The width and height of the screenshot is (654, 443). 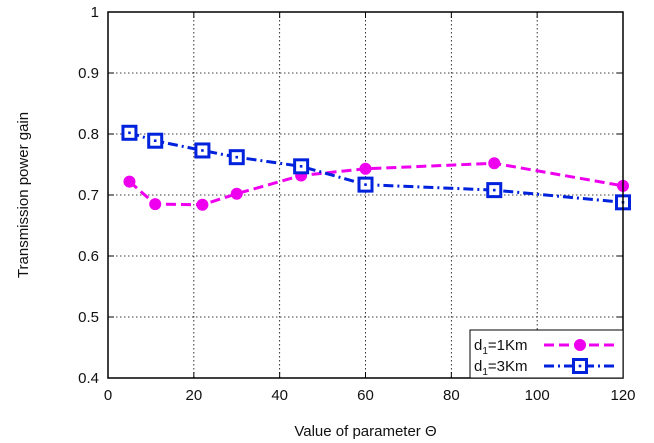 What do you see at coordinates (95, 12) in the screenshot?
I see `y-tick-label: 1` at bounding box center [95, 12].